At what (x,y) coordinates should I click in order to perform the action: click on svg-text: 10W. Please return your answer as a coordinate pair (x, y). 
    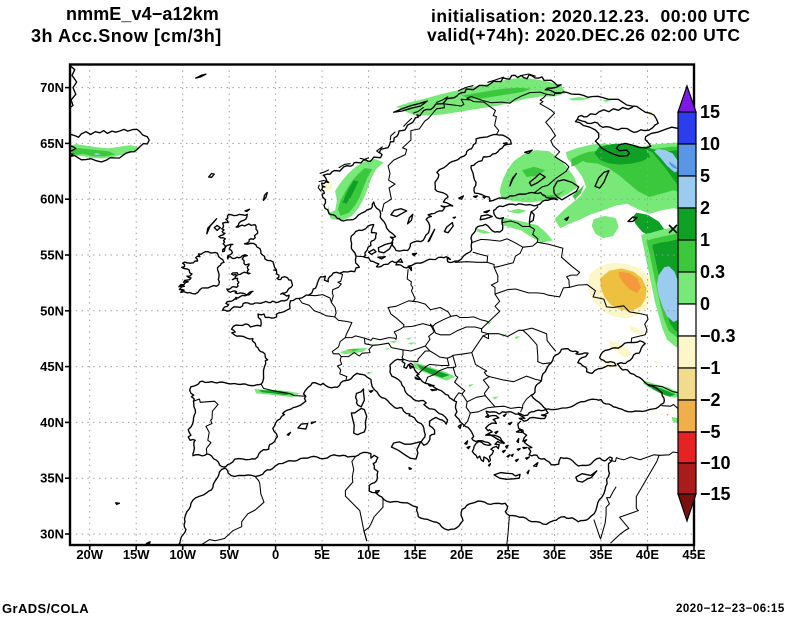
    Looking at the image, I should click on (182, 554).